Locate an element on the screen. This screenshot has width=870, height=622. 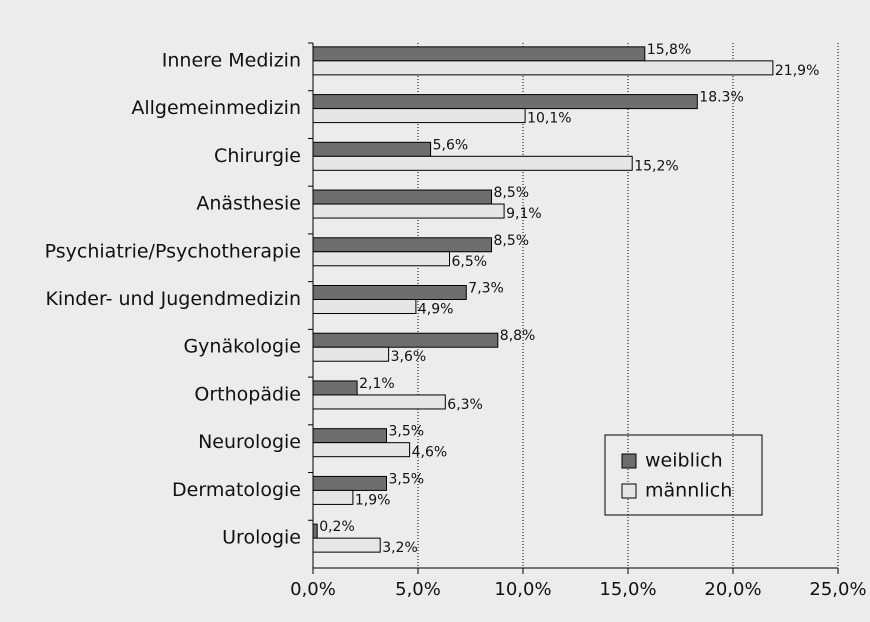
x-tick-label: 0,0% is located at coordinates (313, 589).